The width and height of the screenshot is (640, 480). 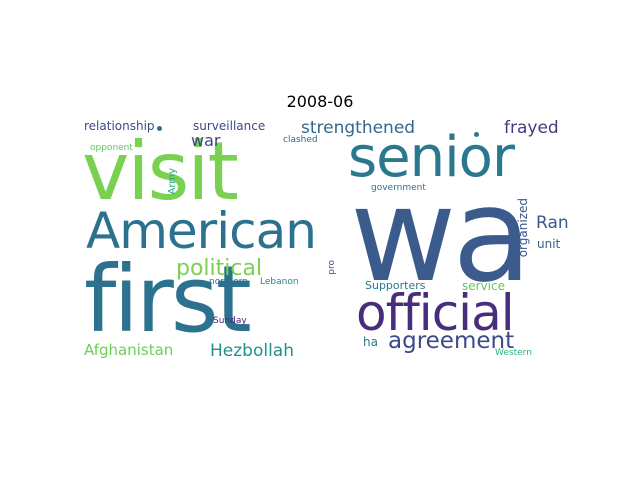 What do you see at coordinates (358, 128) in the screenshot?
I see `word-strengthened: strengthened` at bounding box center [358, 128].